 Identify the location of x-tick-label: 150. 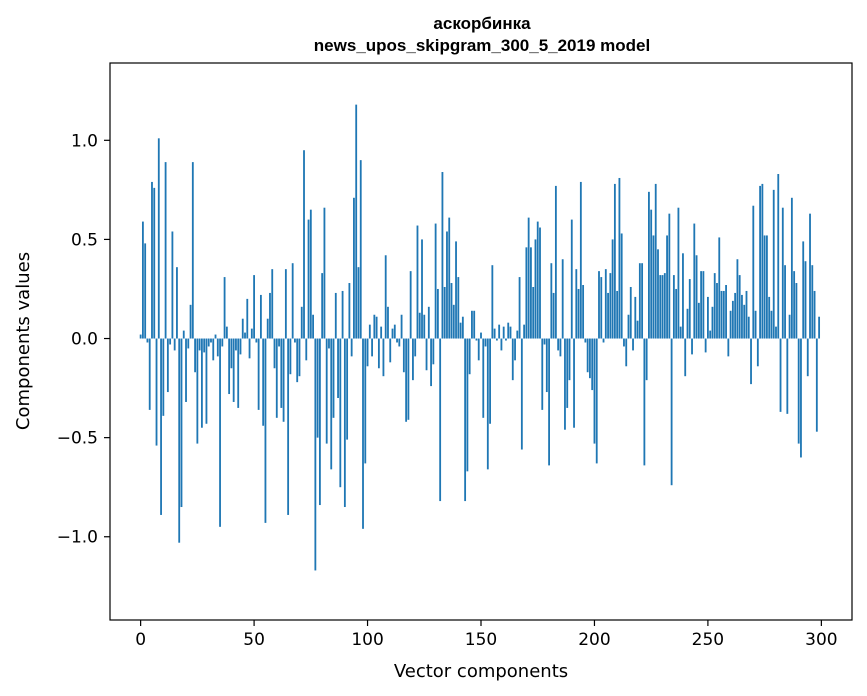
(481, 640).